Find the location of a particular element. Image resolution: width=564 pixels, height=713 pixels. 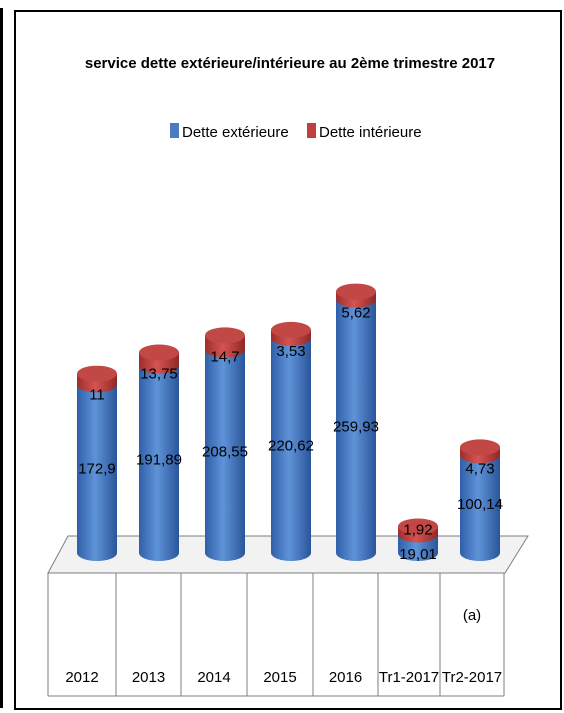

label-exterieure-2015: 220,62 is located at coordinates (291, 445).